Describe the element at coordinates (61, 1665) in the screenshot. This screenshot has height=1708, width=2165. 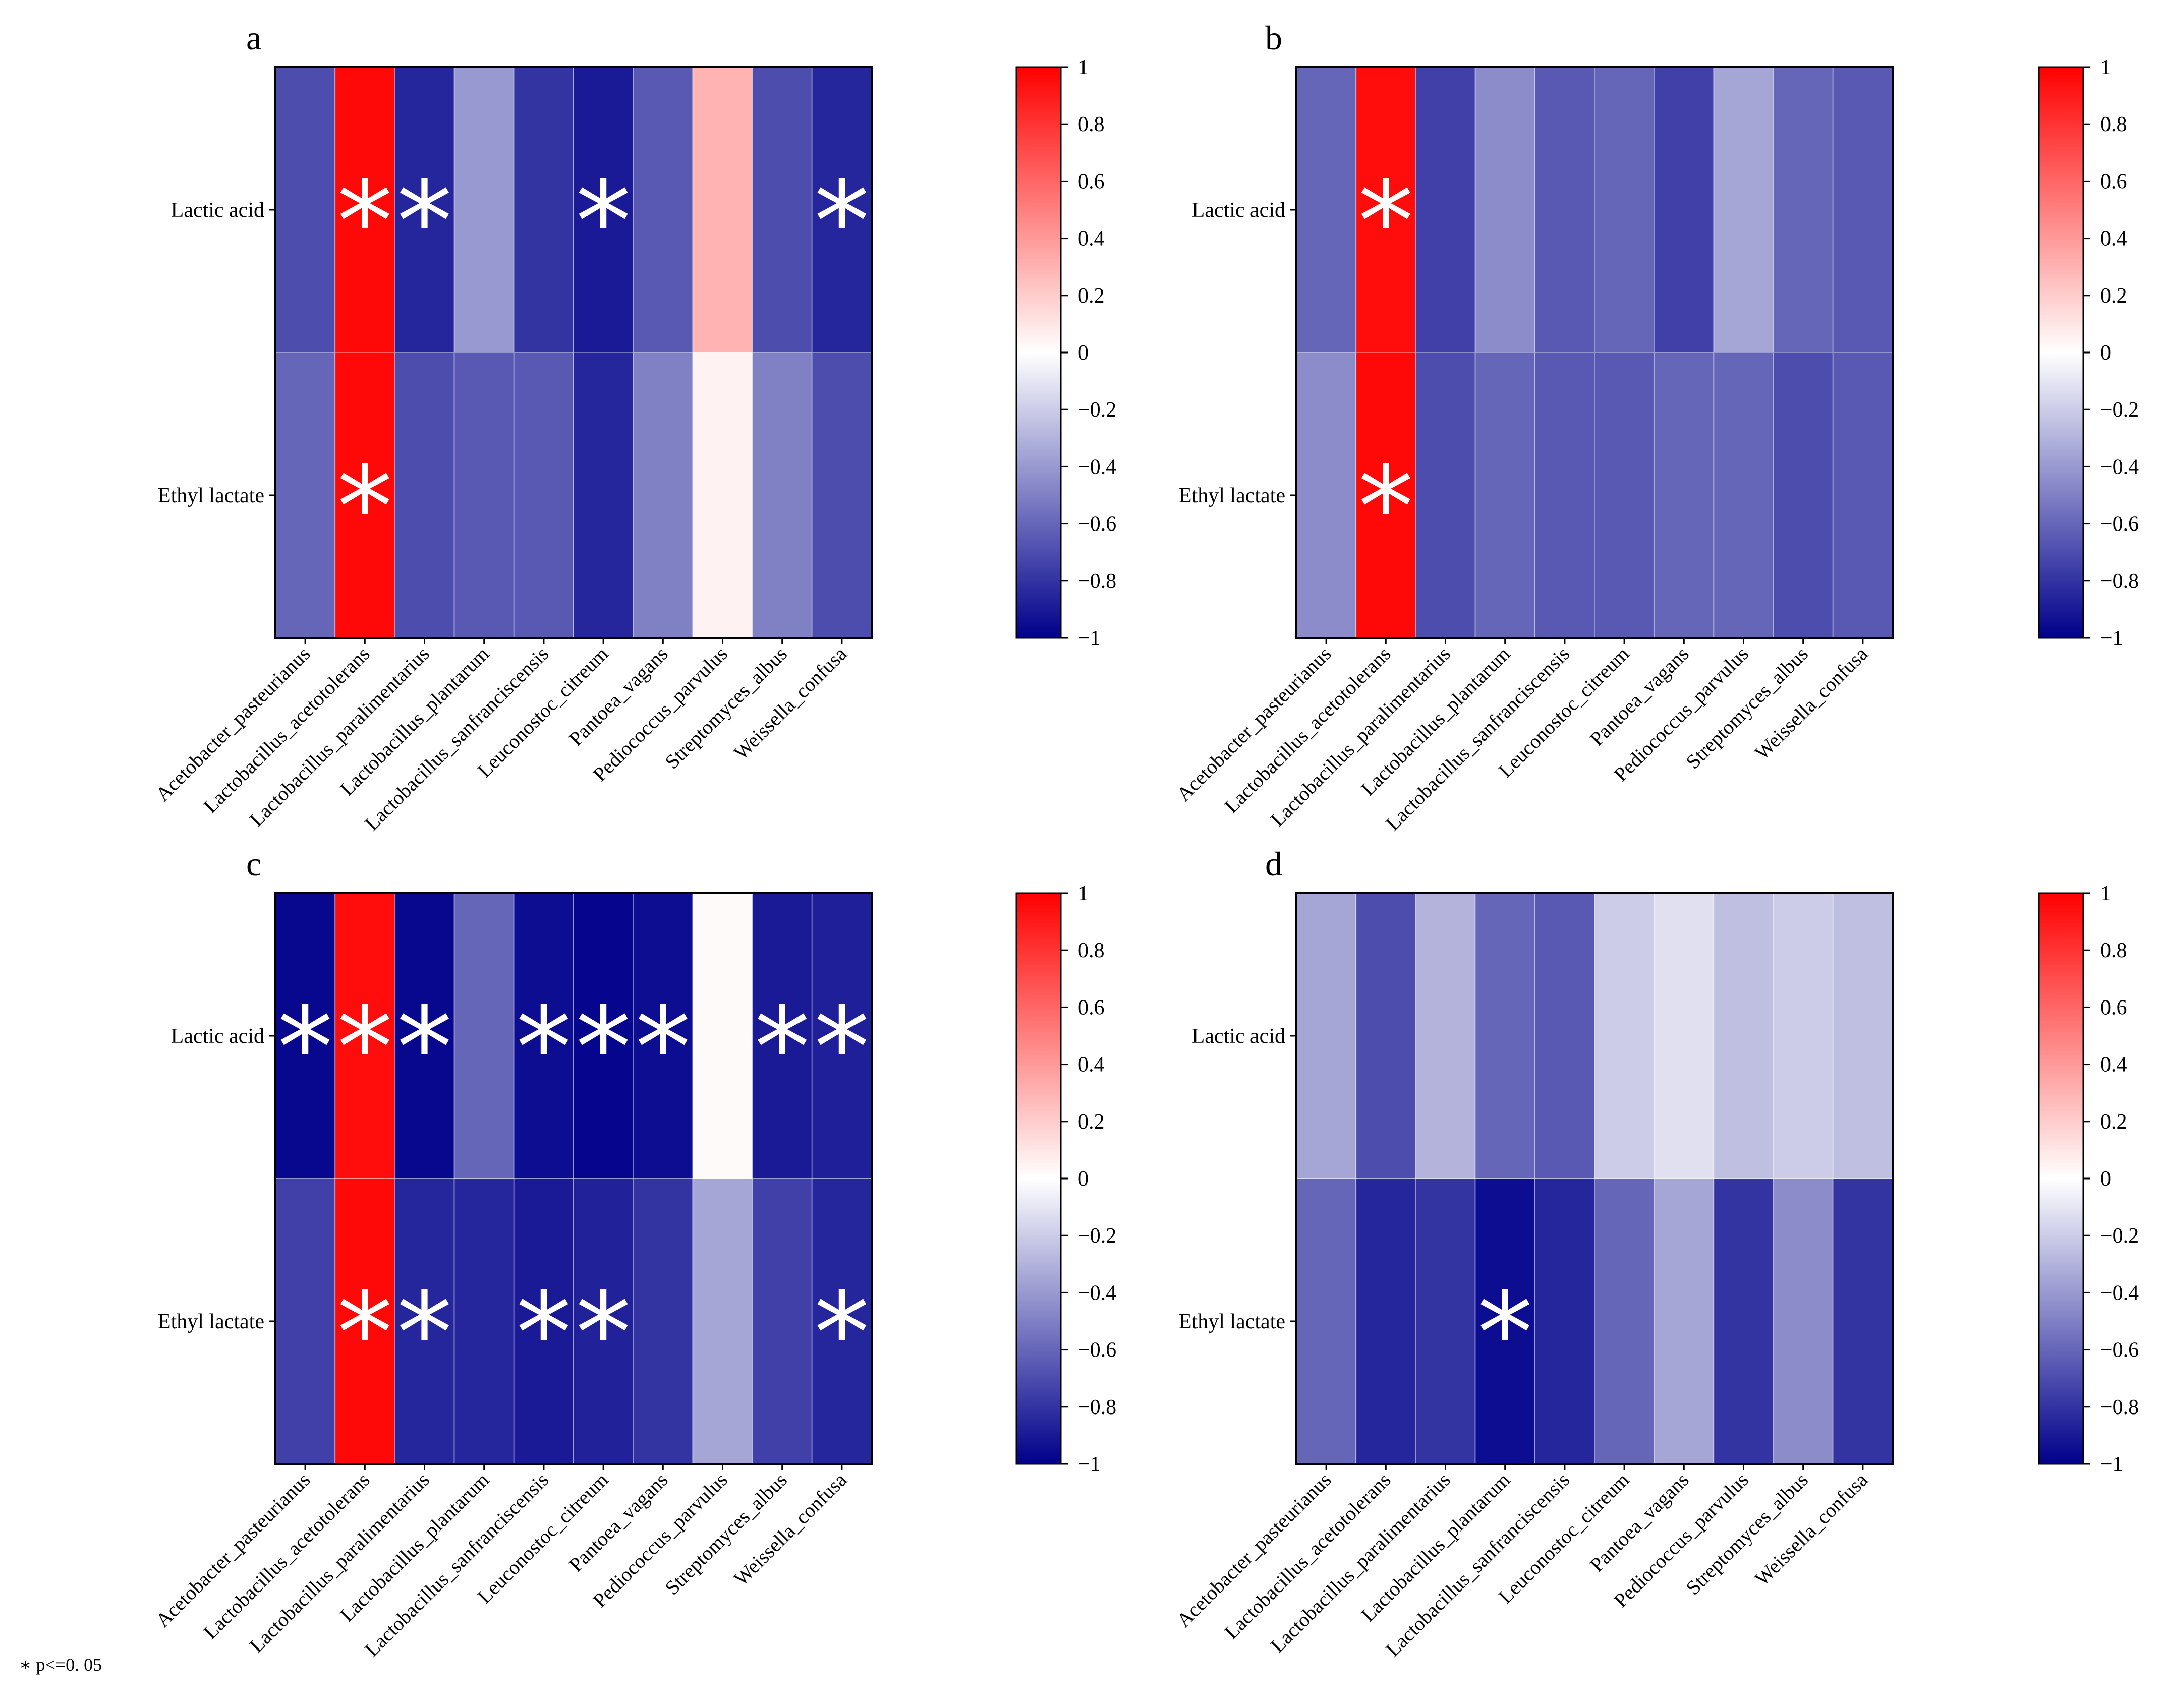
I see `significance-footnote: ∗ p<=0. 05` at that location.